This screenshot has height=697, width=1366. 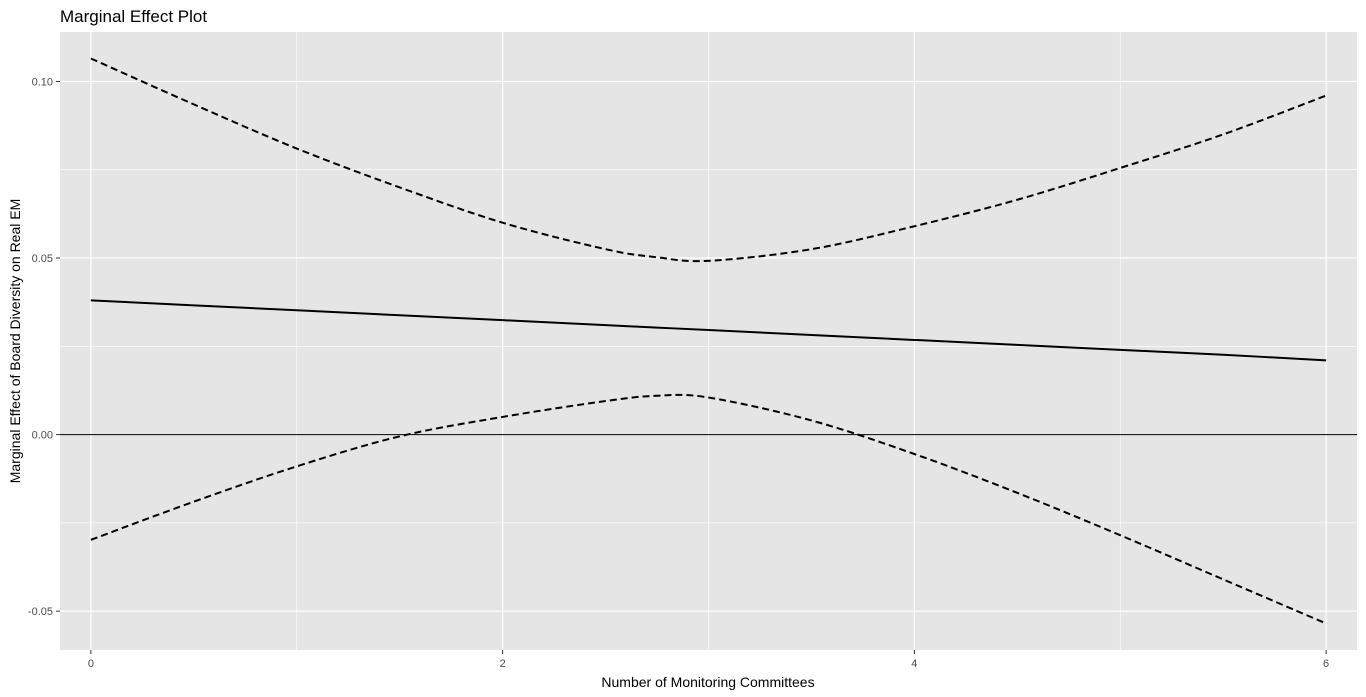 What do you see at coordinates (42, 259) in the screenshot?
I see `y-tick-label: 0.05` at bounding box center [42, 259].